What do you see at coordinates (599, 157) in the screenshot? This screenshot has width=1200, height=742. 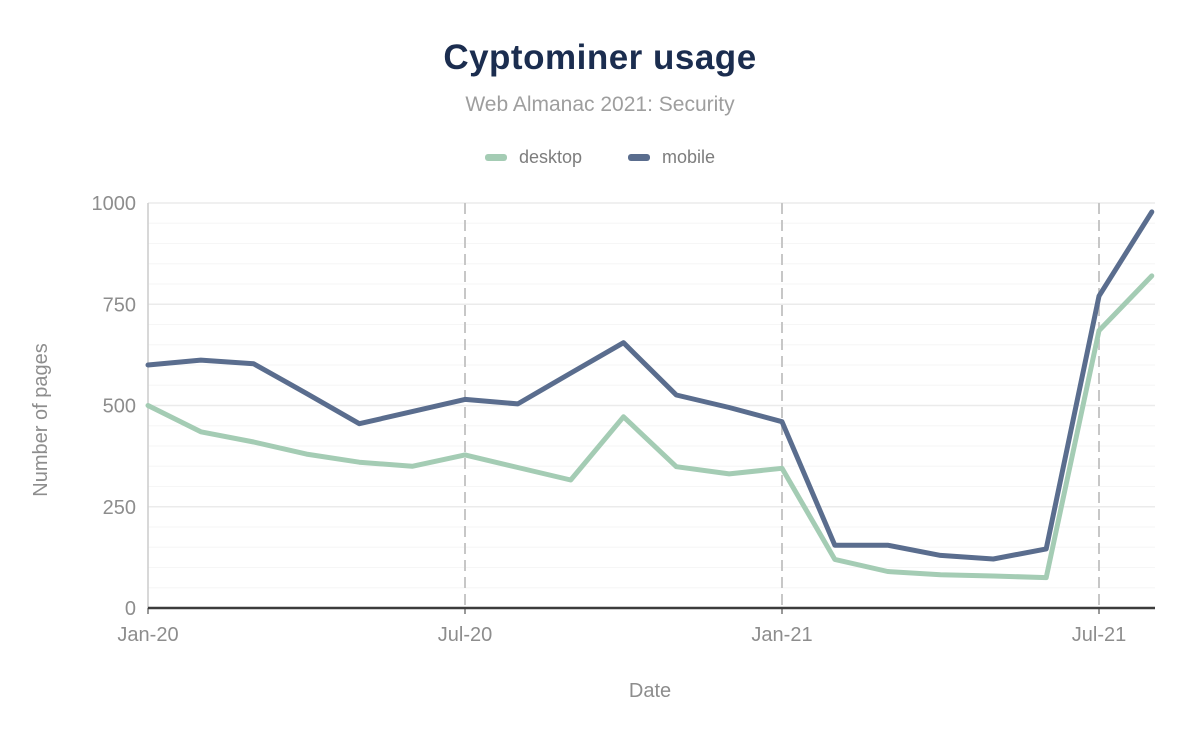 I see `legend: desktop mobile` at bounding box center [599, 157].